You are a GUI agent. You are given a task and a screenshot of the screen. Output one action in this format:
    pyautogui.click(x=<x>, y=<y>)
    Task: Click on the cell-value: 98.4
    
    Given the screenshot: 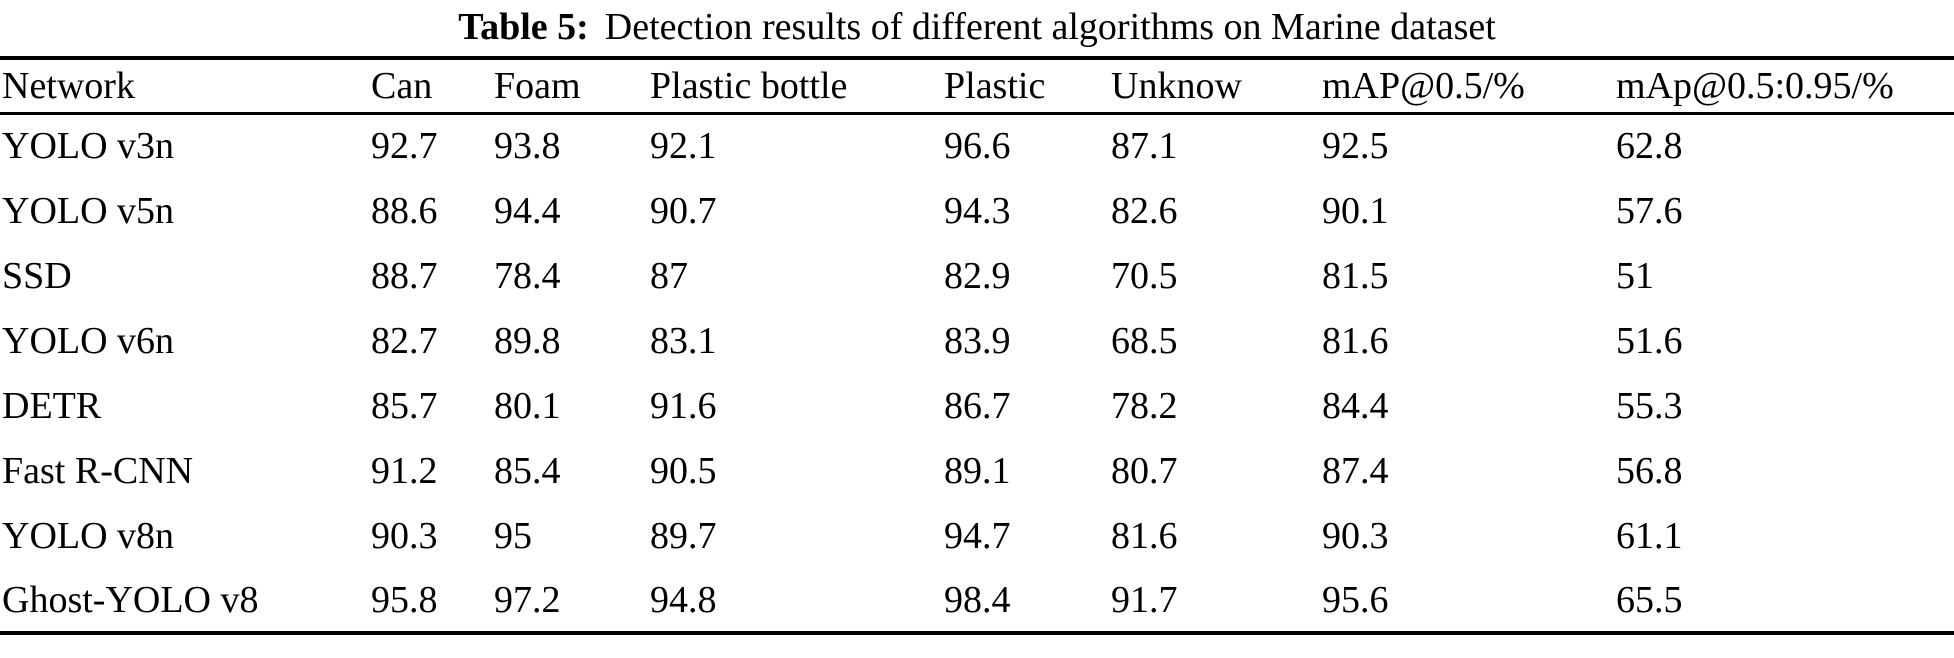 What is the action you would take?
    pyautogui.click(x=977, y=599)
    